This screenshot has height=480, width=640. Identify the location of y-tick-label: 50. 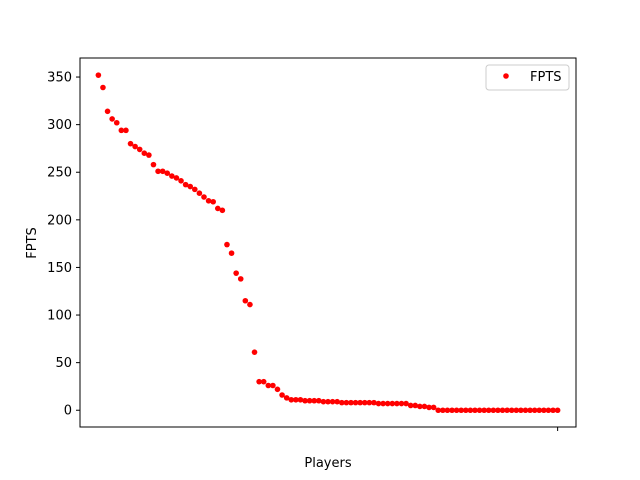
(63, 363).